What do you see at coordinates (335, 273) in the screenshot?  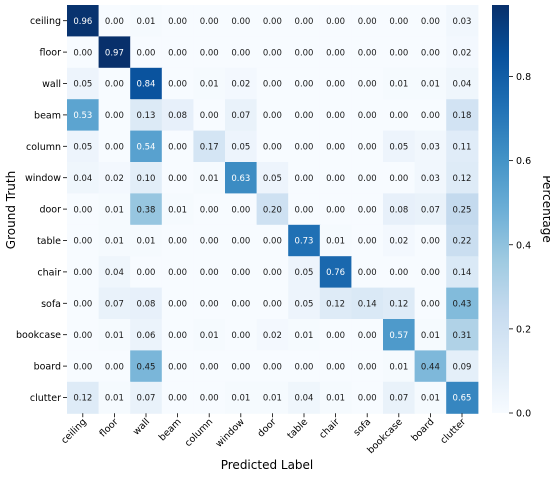 I see `cell-value-label: 0.76` at bounding box center [335, 273].